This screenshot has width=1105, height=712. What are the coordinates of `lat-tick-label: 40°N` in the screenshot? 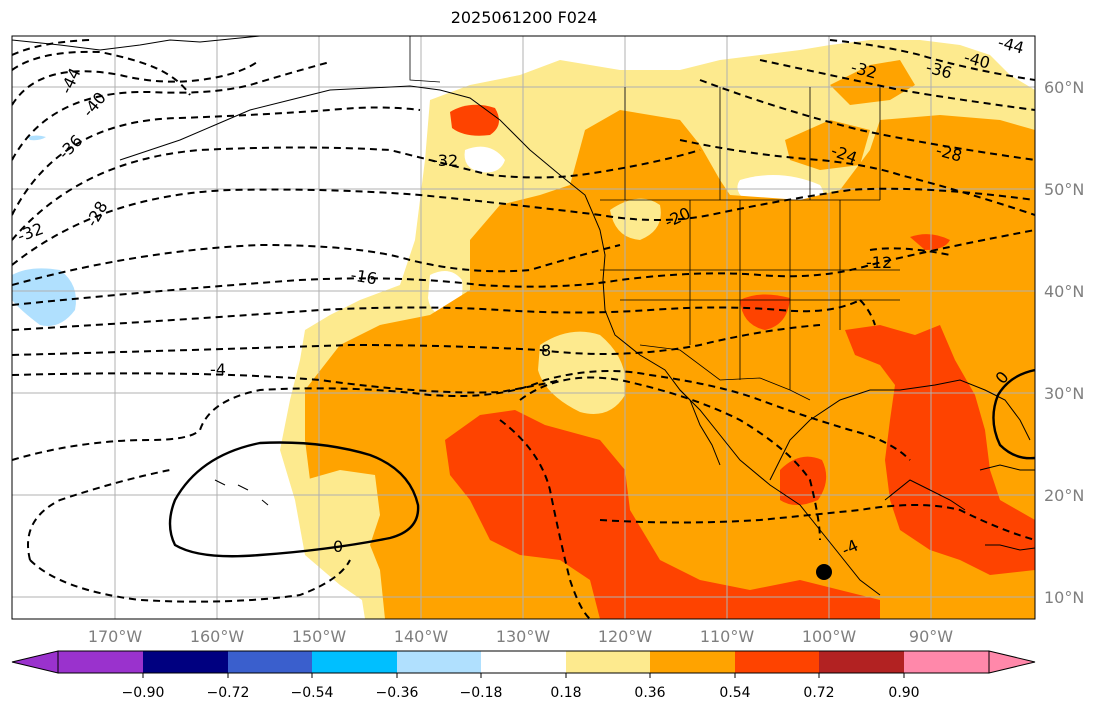 It's located at (1064, 291).